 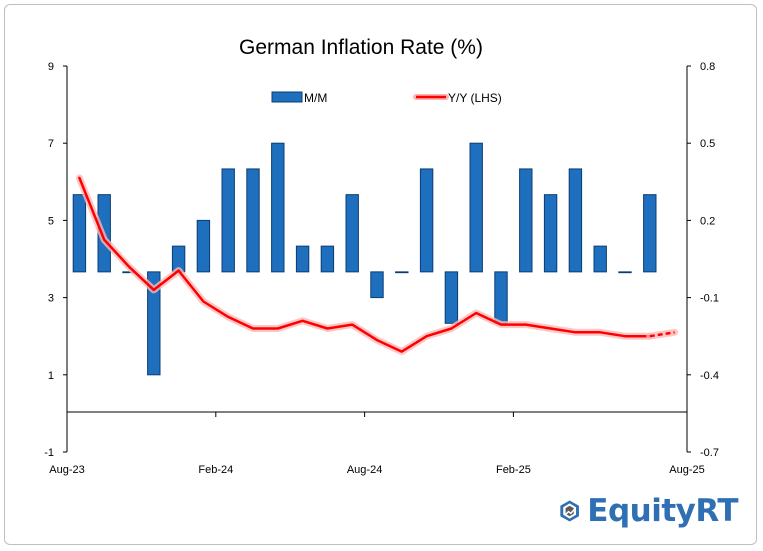 I want to click on right-tick-label: -0.4, so click(x=709, y=376).